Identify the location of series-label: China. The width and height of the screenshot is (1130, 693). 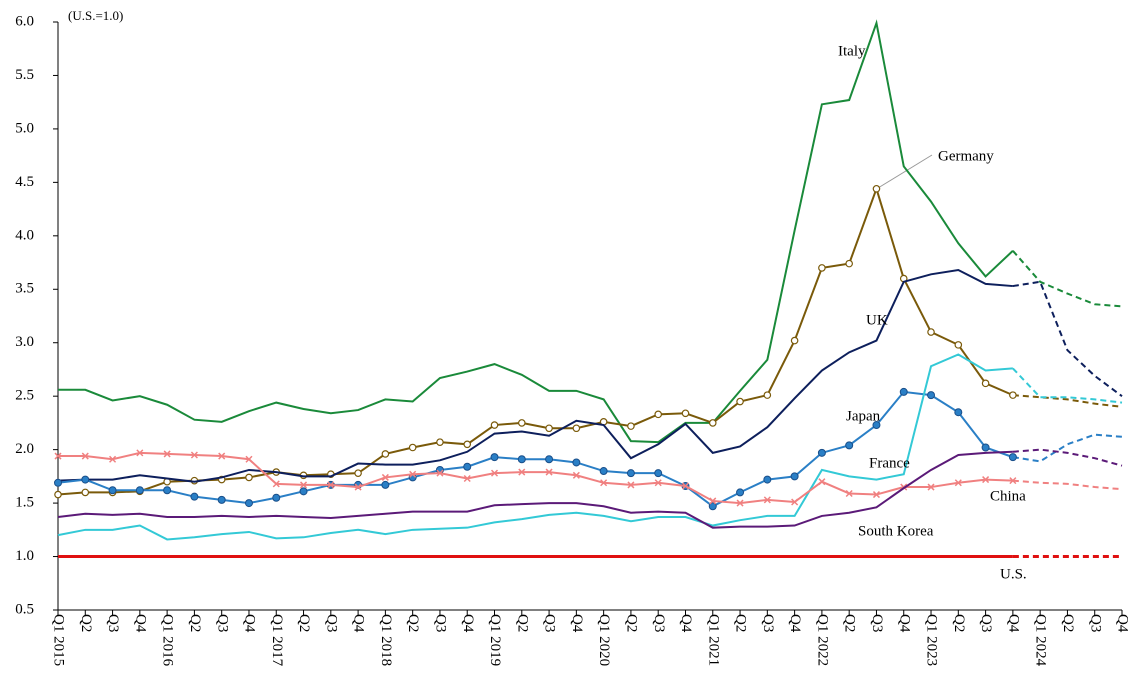
(1008, 496).